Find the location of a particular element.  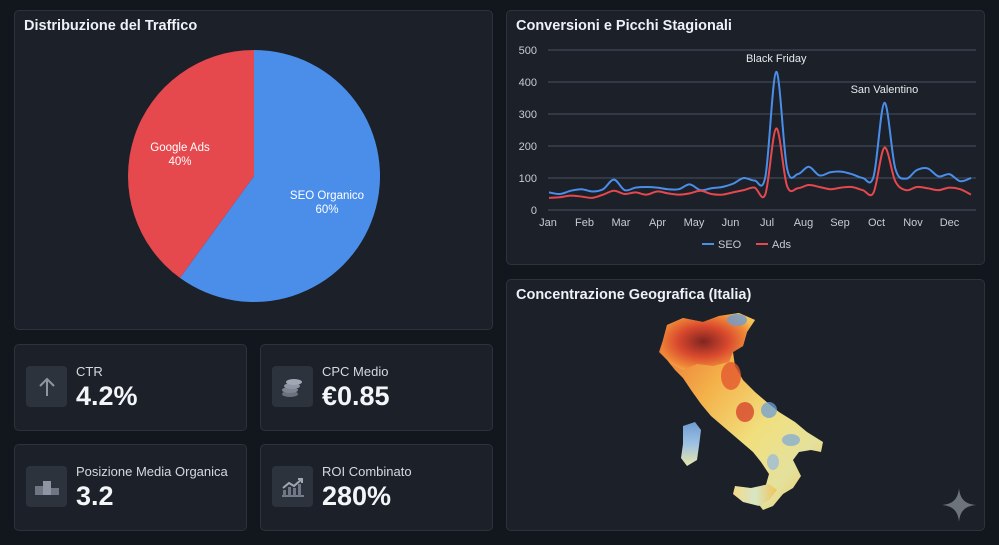

y-tick-label: 200 is located at coordinates (528, 147).